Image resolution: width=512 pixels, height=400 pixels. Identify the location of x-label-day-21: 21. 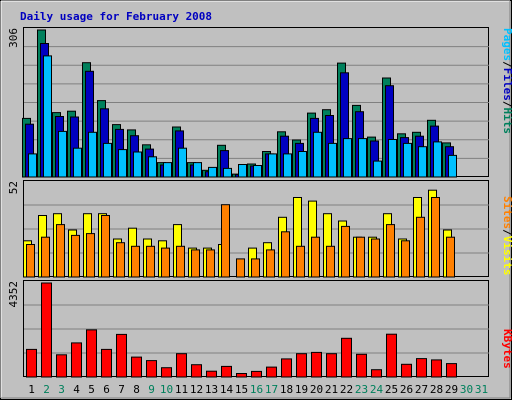
(331, 389).